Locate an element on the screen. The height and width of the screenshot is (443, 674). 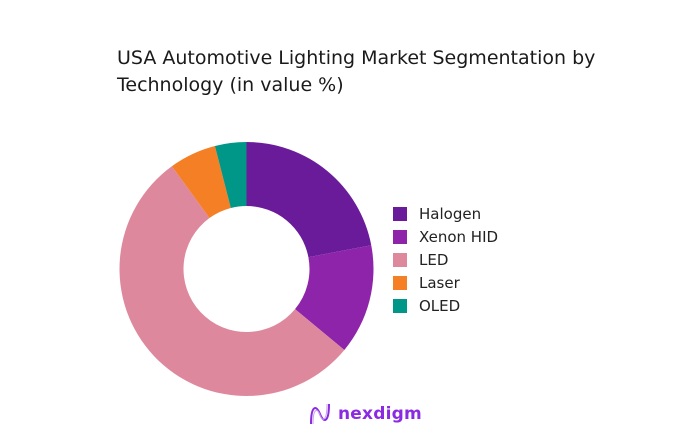
nexdigm-logo-icon is located at coordinates (320, 414).